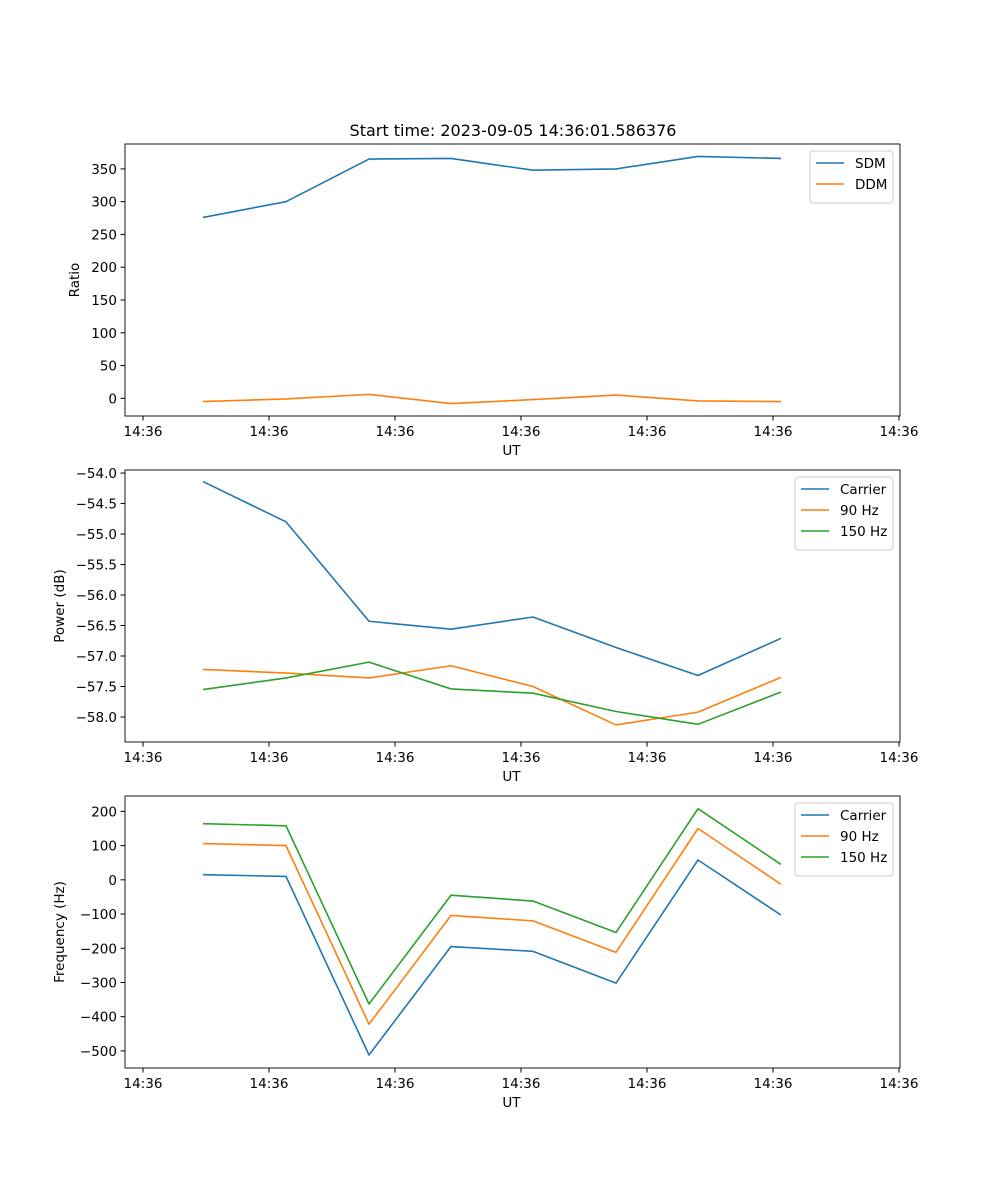 This screenshot has width=1000, height=1200. I want to click on y-axis-label: Power (dB), so click(60, 605).